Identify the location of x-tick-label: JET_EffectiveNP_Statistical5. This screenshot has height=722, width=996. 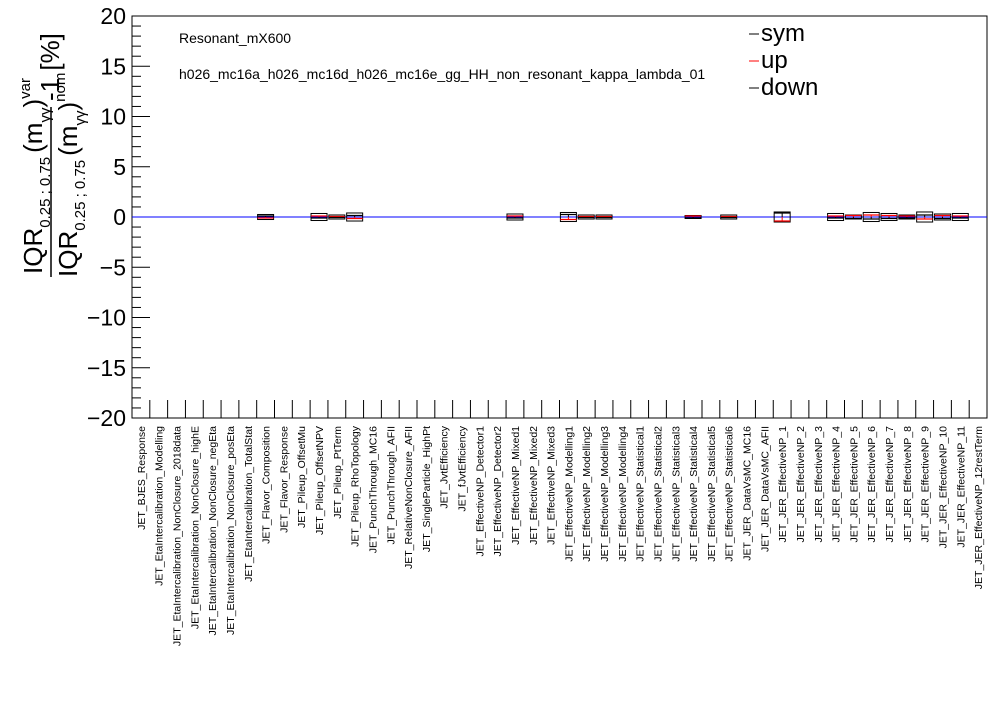
(712, 494).